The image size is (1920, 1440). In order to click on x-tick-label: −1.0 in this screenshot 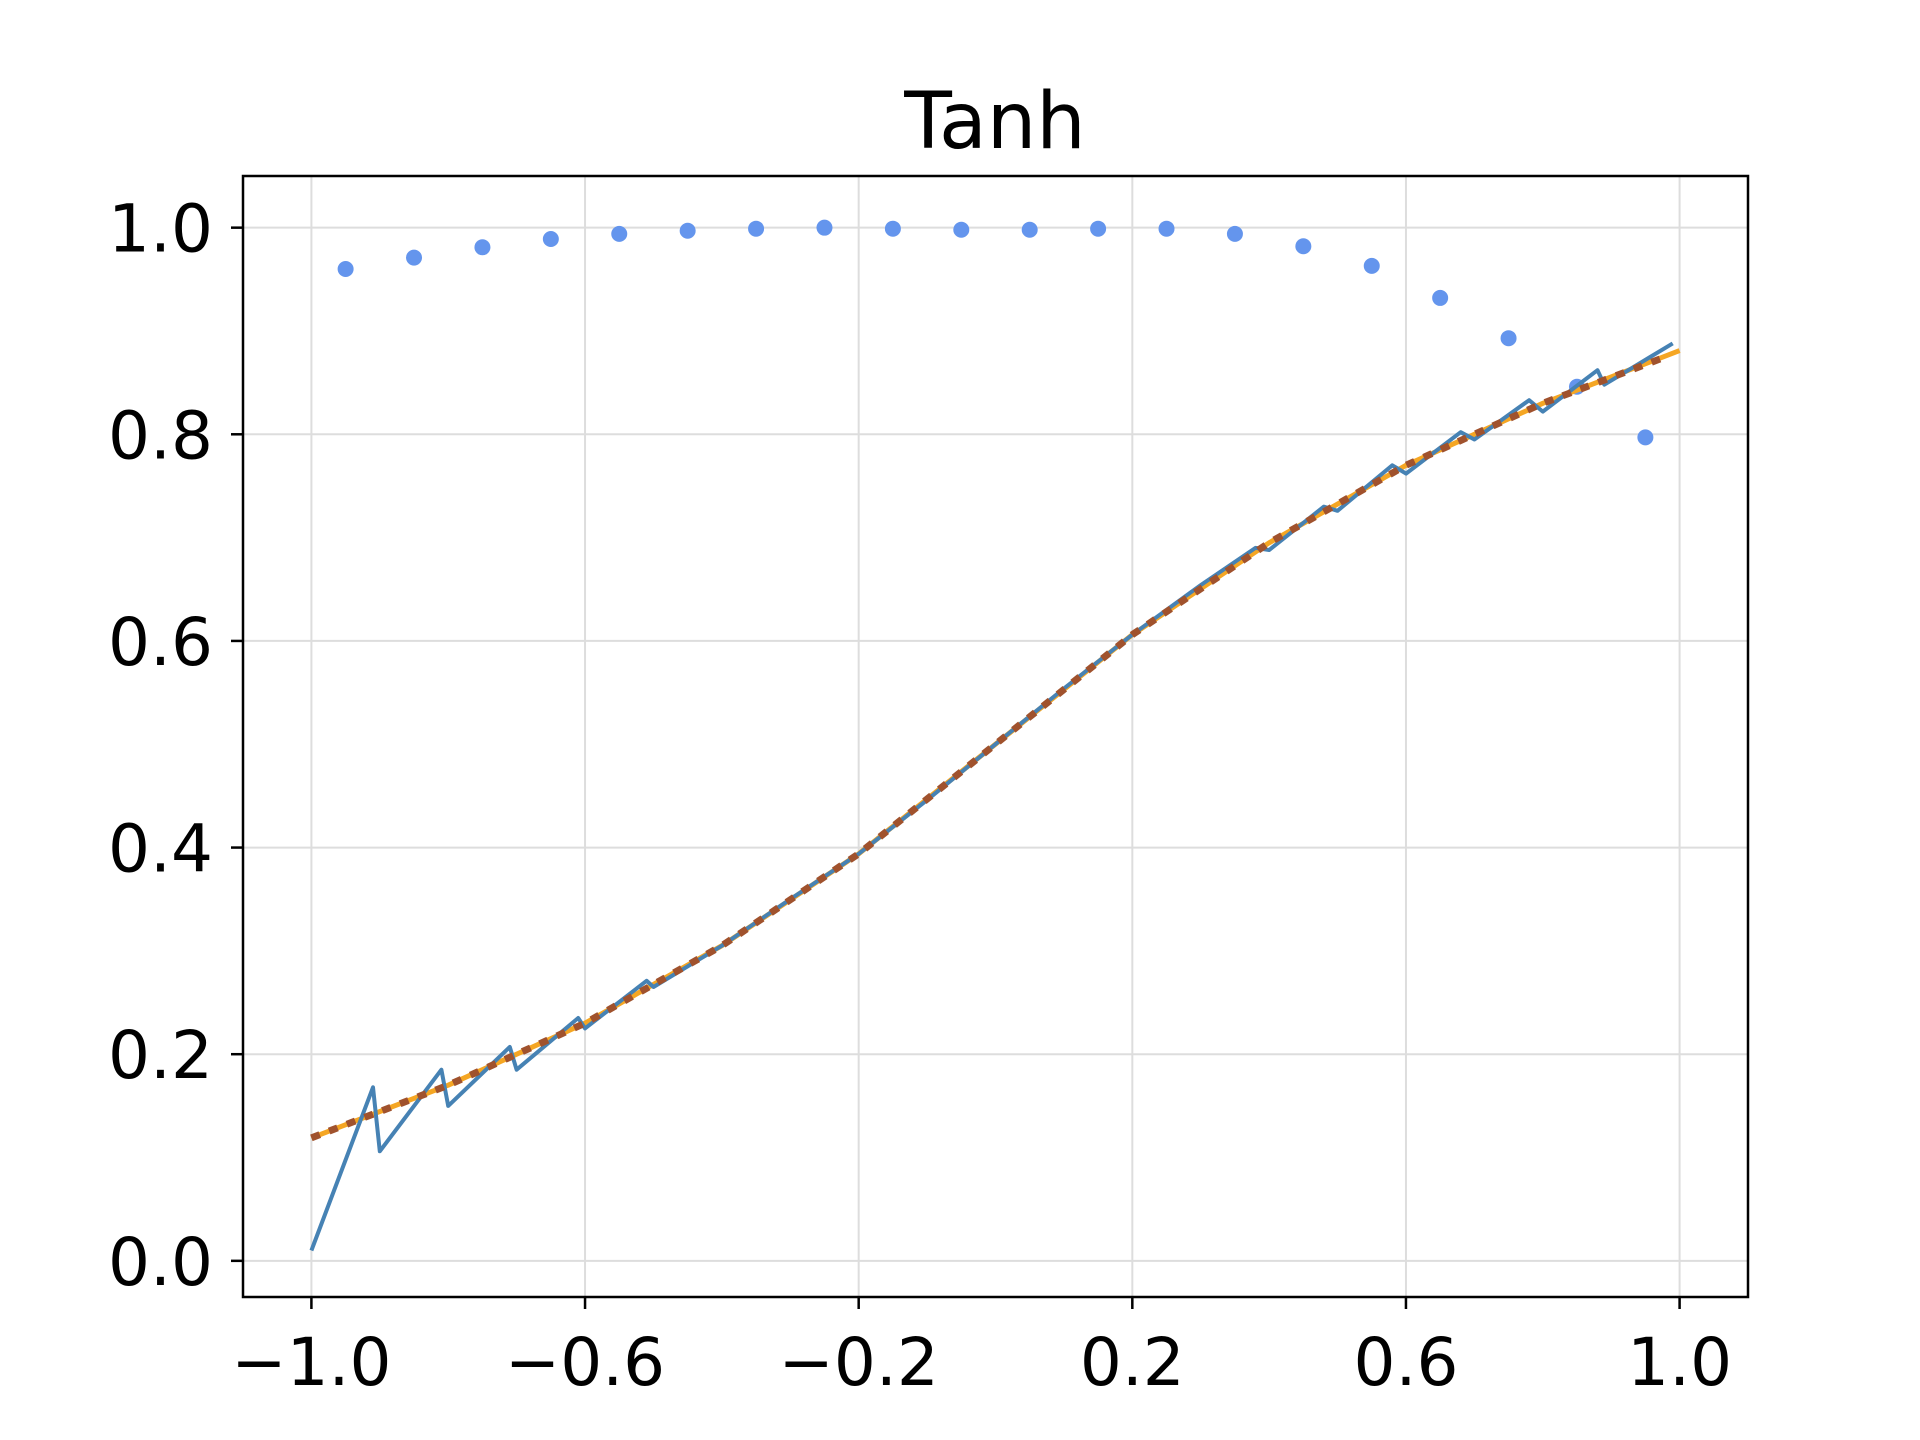, I will do `click(311, 1362)`.